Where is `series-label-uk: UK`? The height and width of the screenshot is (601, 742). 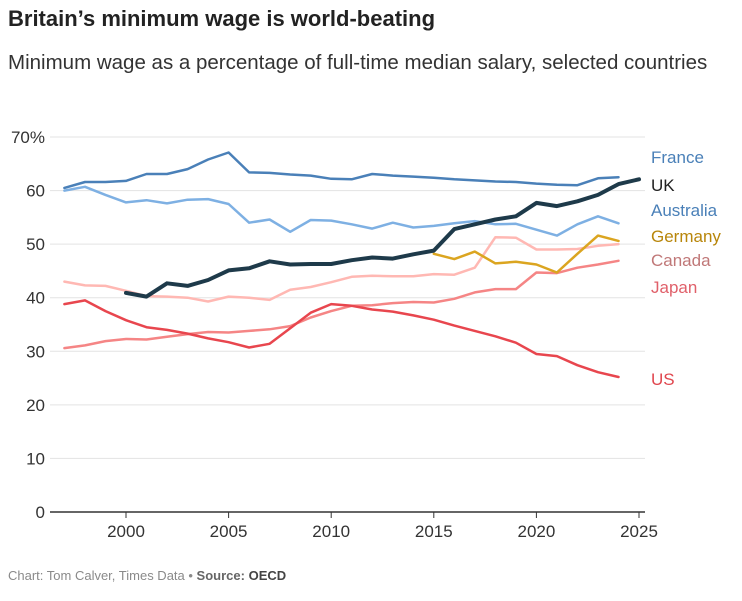
series-label-uk: UK is located at coordinates (663, 185).